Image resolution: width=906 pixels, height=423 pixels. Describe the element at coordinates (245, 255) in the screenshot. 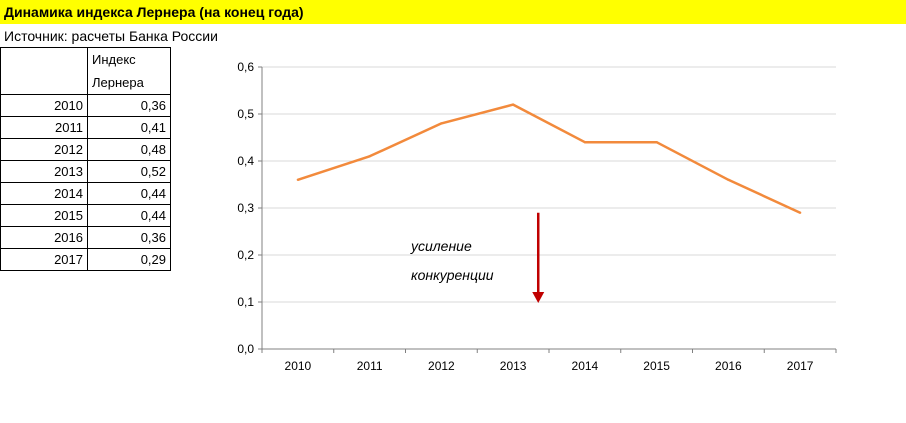

I see `y-tick-label: 0,2` at that location.